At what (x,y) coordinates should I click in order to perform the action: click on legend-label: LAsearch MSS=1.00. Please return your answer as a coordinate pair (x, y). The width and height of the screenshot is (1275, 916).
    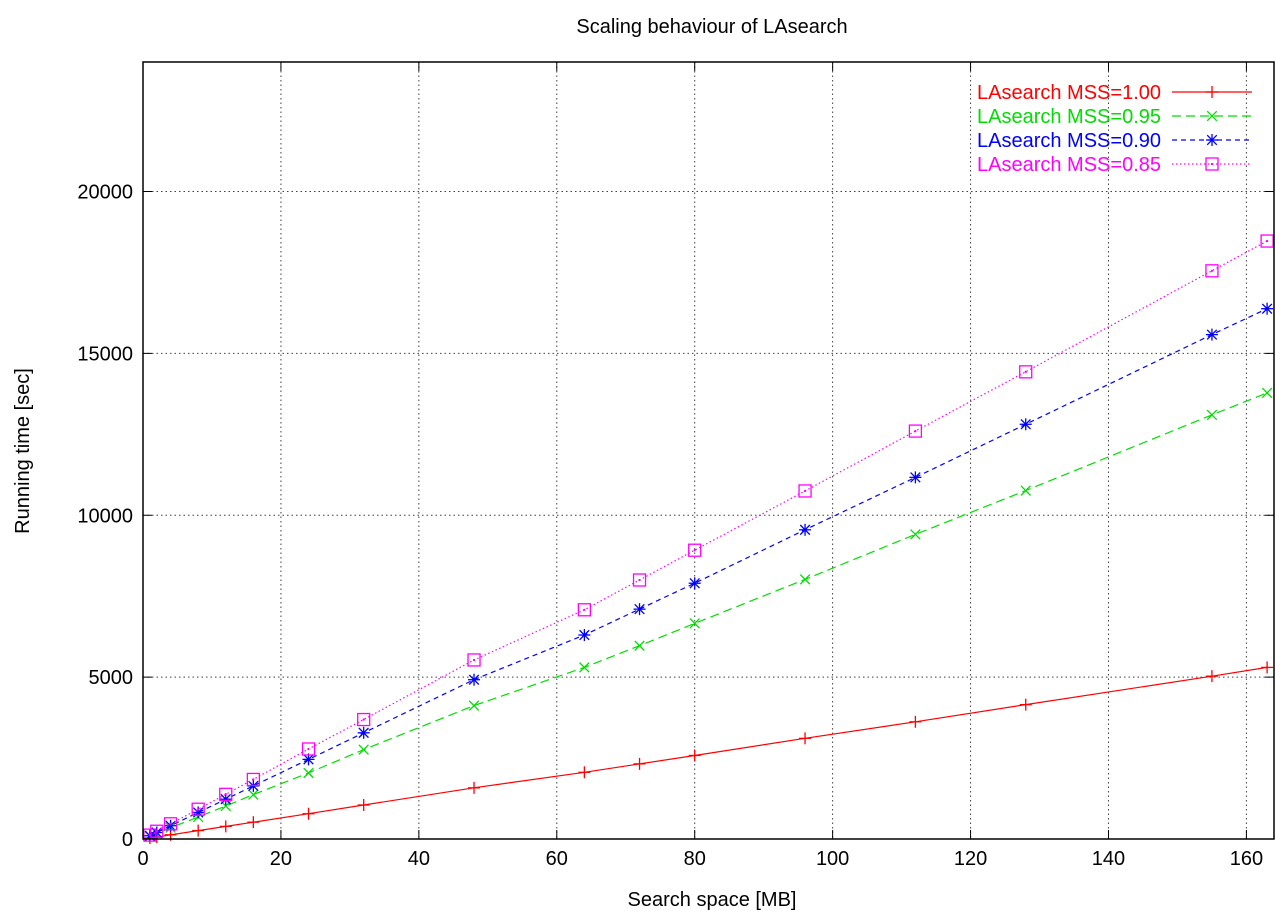
    Looking at the image, I should click on (1069, 93).